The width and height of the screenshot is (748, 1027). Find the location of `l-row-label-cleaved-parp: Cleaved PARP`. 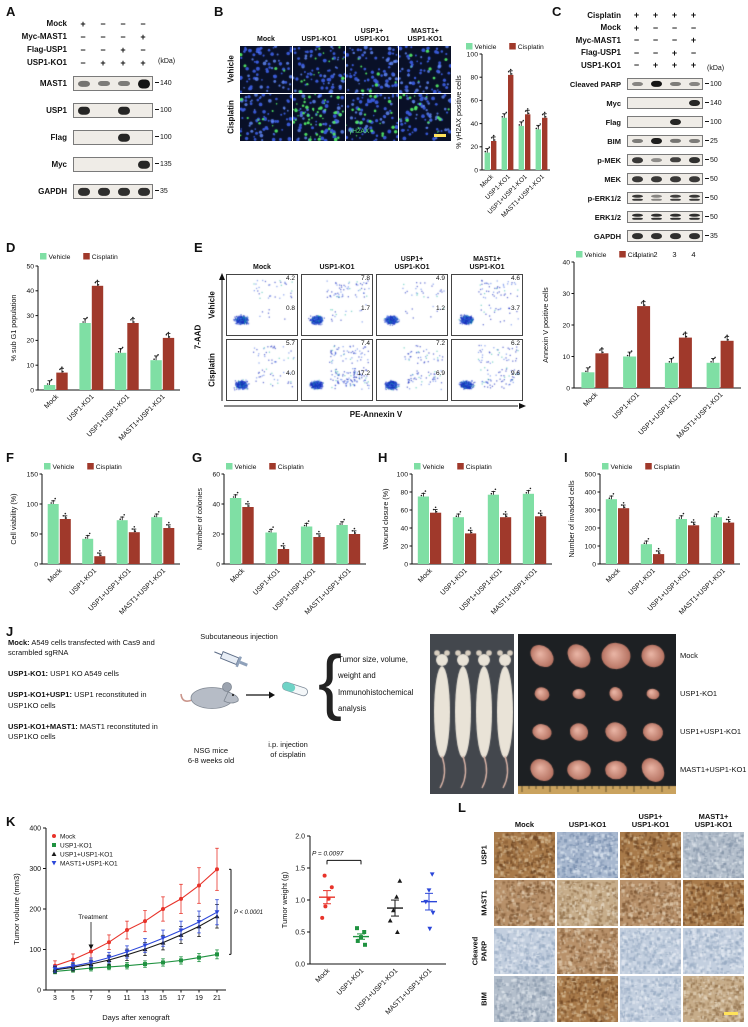

l-row-label-cleaved-parp: Cleaved PARP is located at coordinates (479, 951).